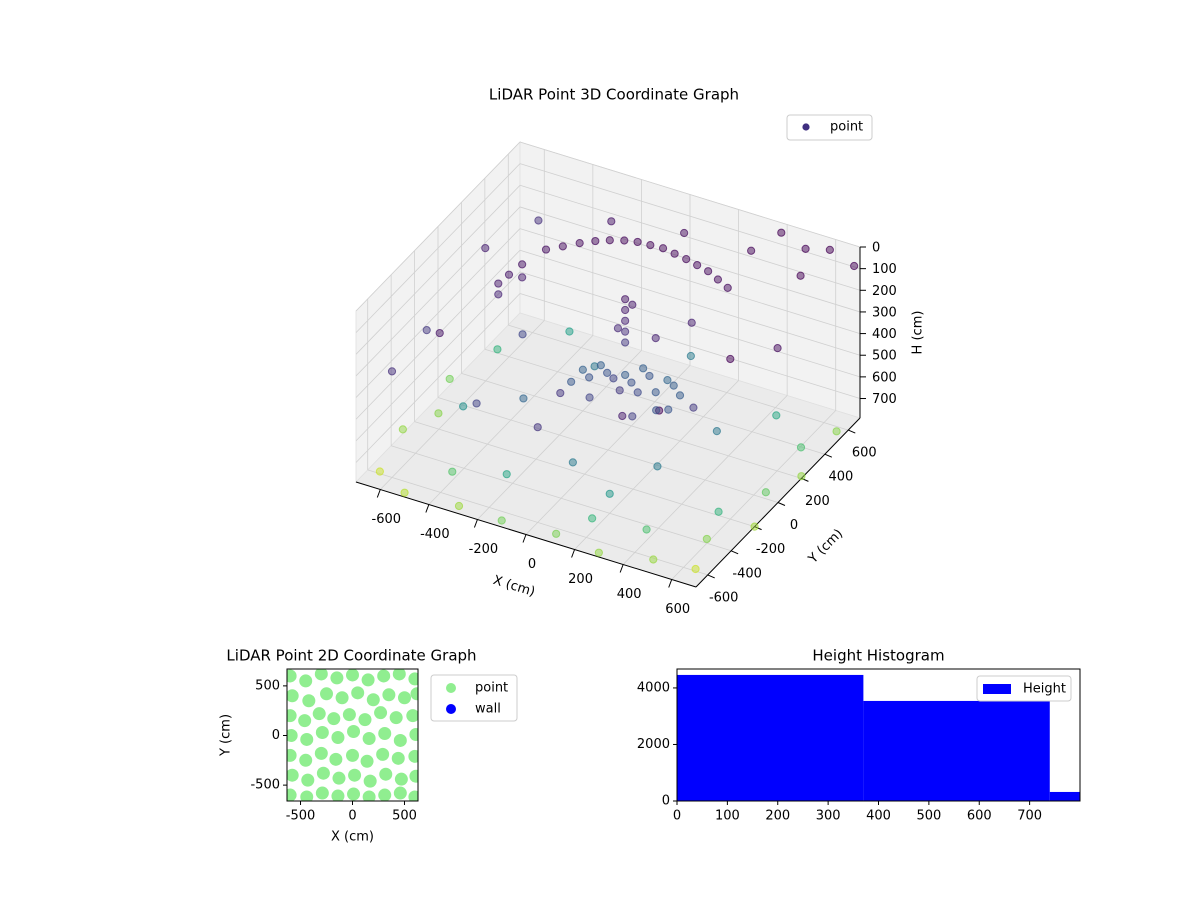 This screenshot has height=900, width=1200. Describe the element at coordinates (514, 586) in the screenshot. I see `x-axis-label: X (cm)` at that location.